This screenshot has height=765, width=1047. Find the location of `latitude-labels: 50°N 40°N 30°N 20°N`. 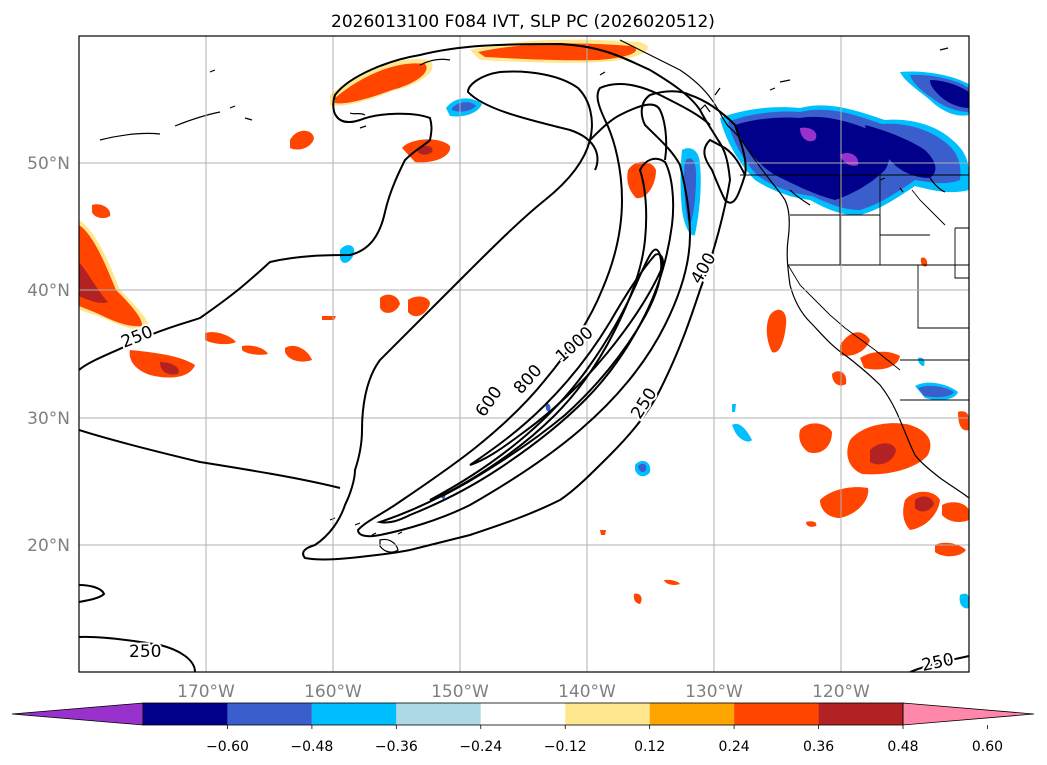

latitude-labels: 50°N 40°N 30°N 20°N is located at coordinates (48, 355).